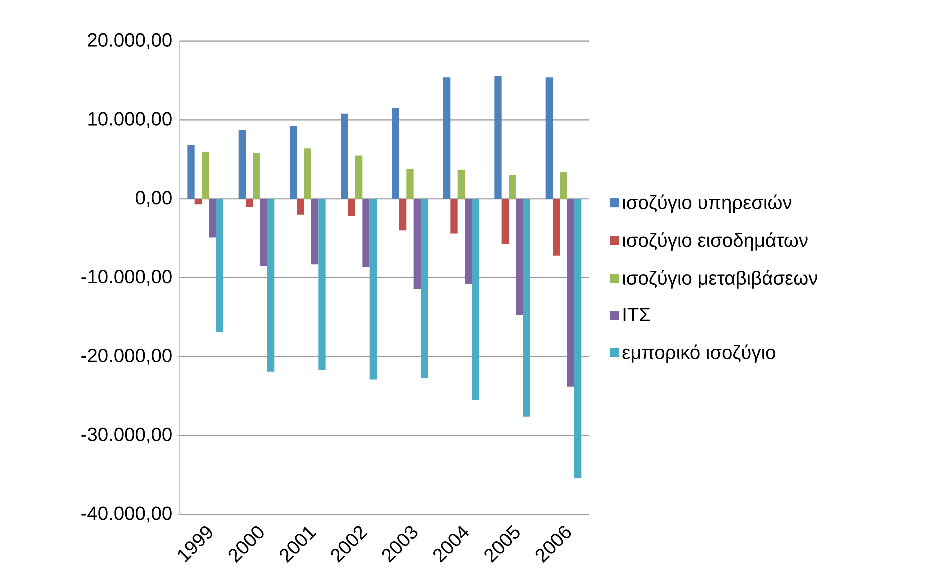 This screenshot has width=929, height=584. Describe the element at coordinates (127, 278) in the screenshot. I see `y-tick-label: -10.000,00` at that location.